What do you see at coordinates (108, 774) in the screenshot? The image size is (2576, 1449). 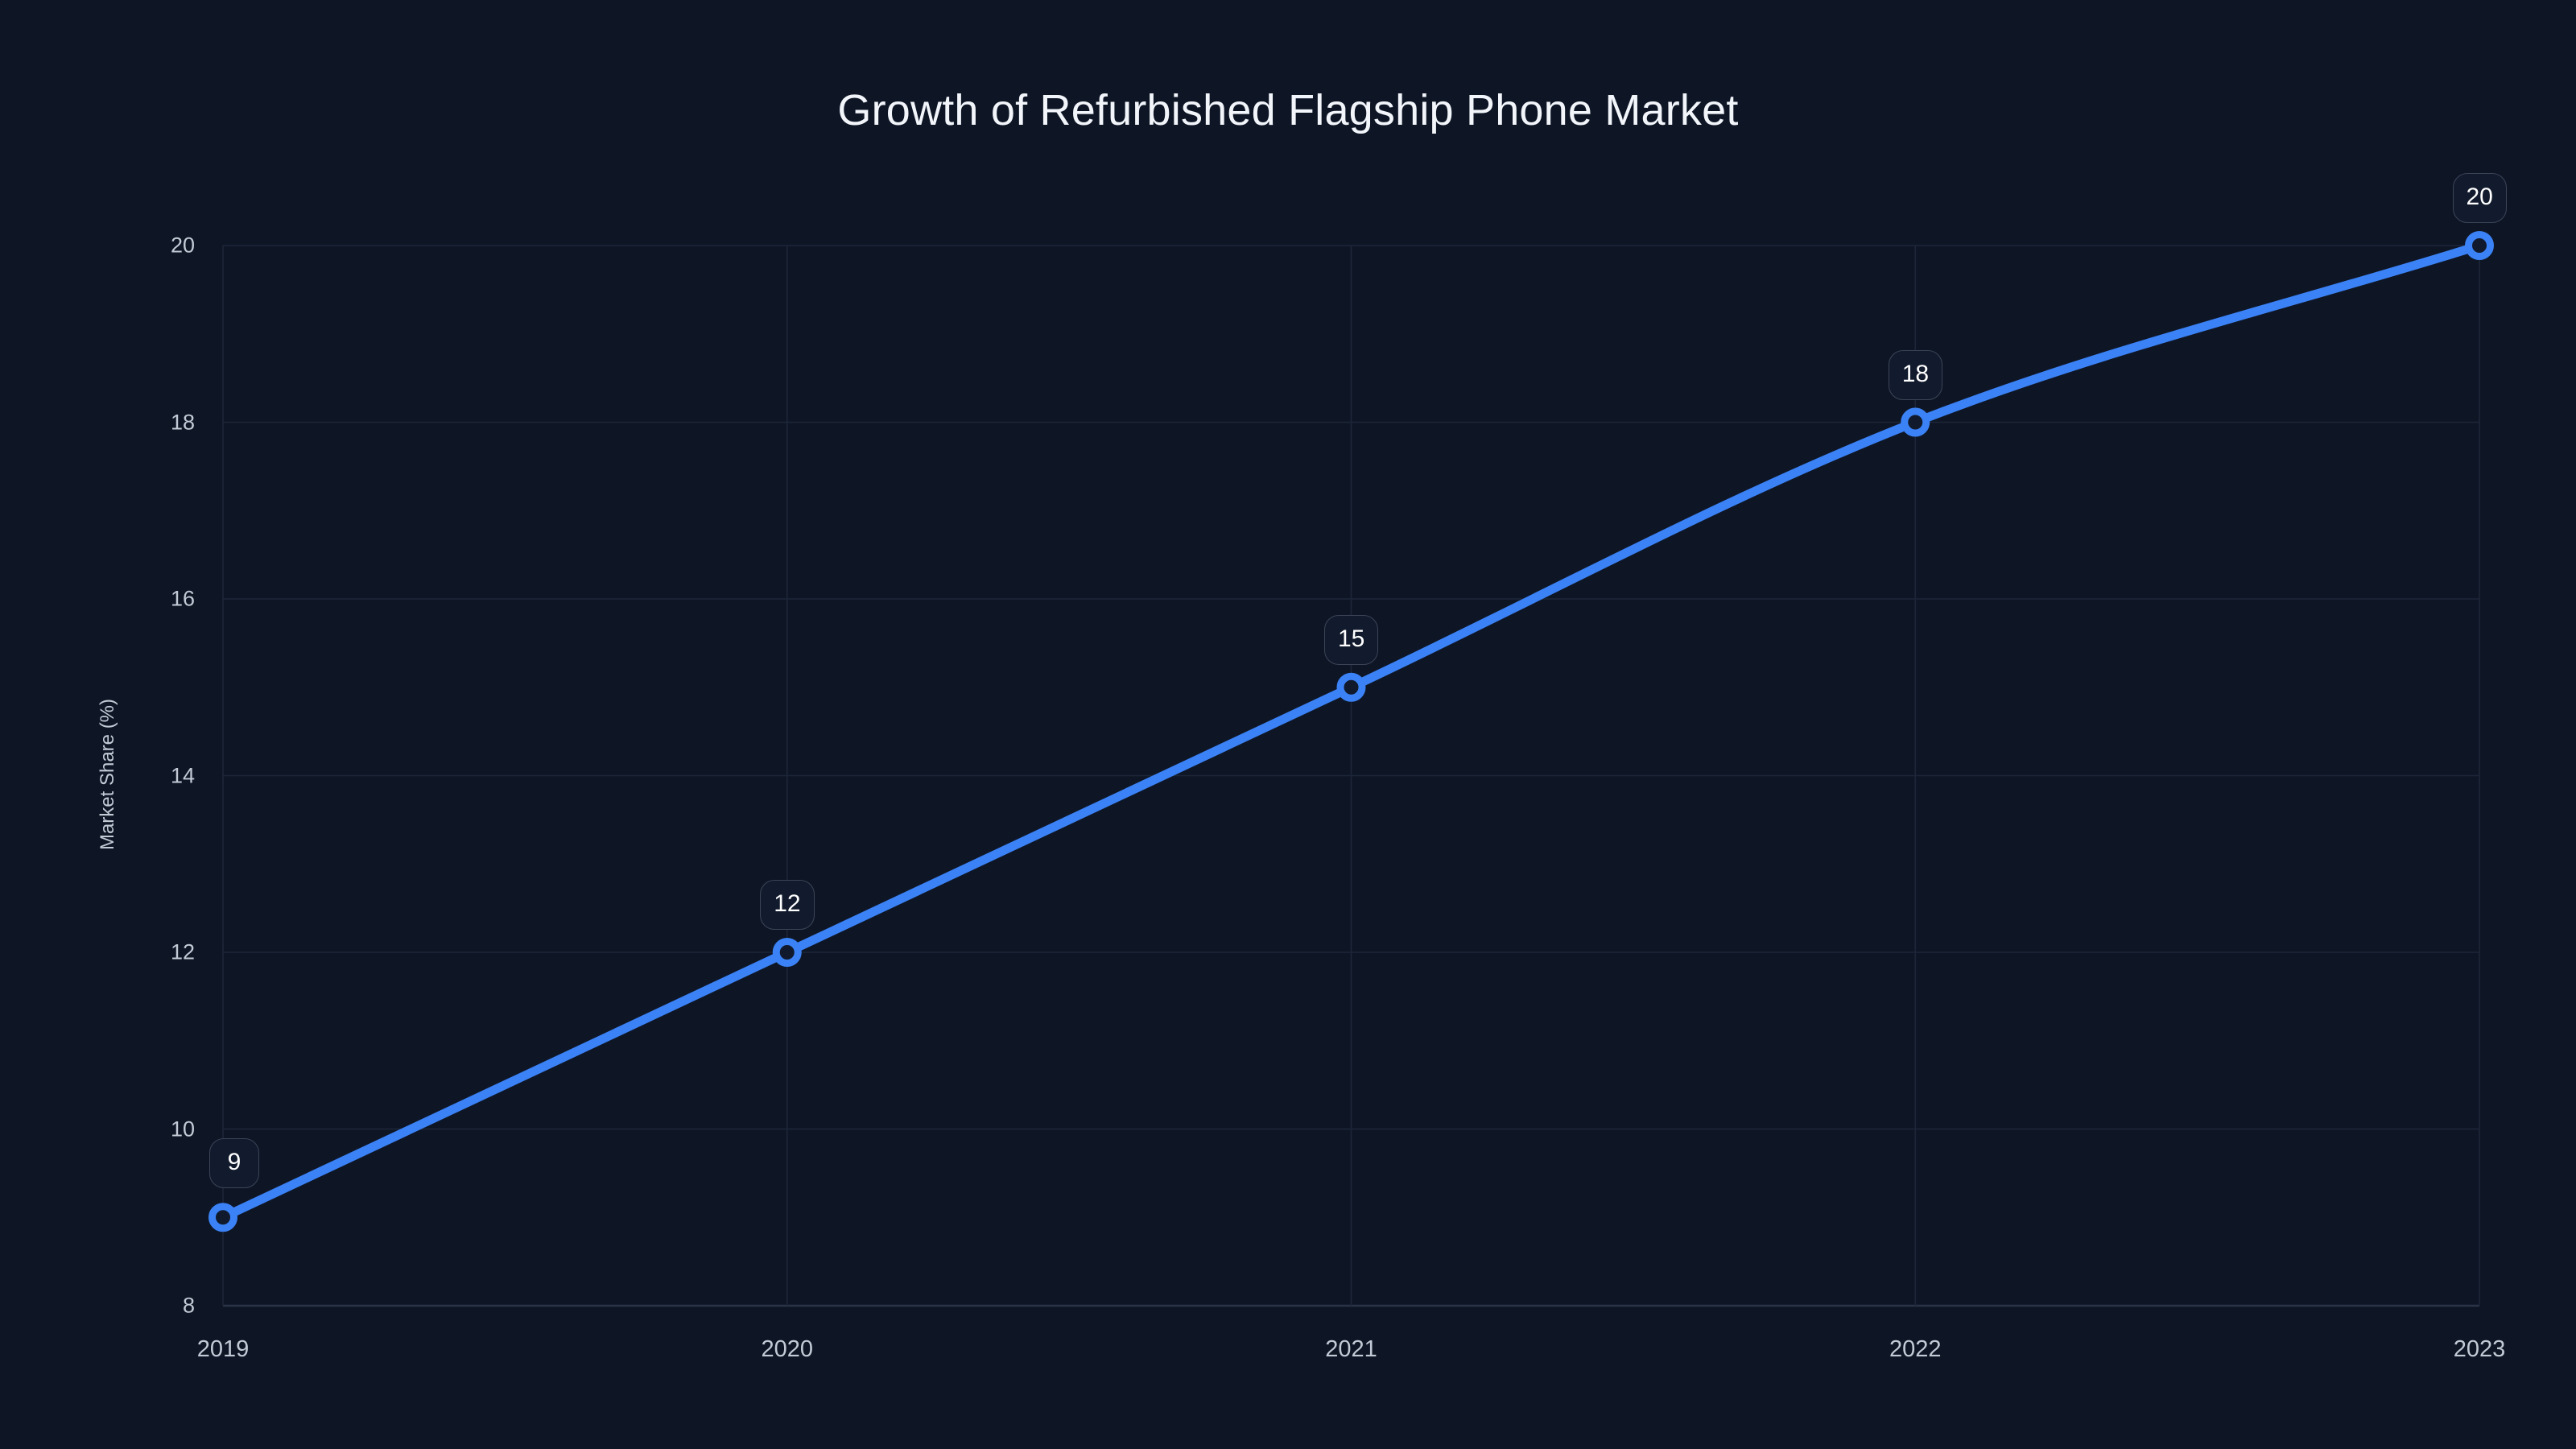 I see `y-axis-title: Market Share (%)` at bounding box center [108, 774].